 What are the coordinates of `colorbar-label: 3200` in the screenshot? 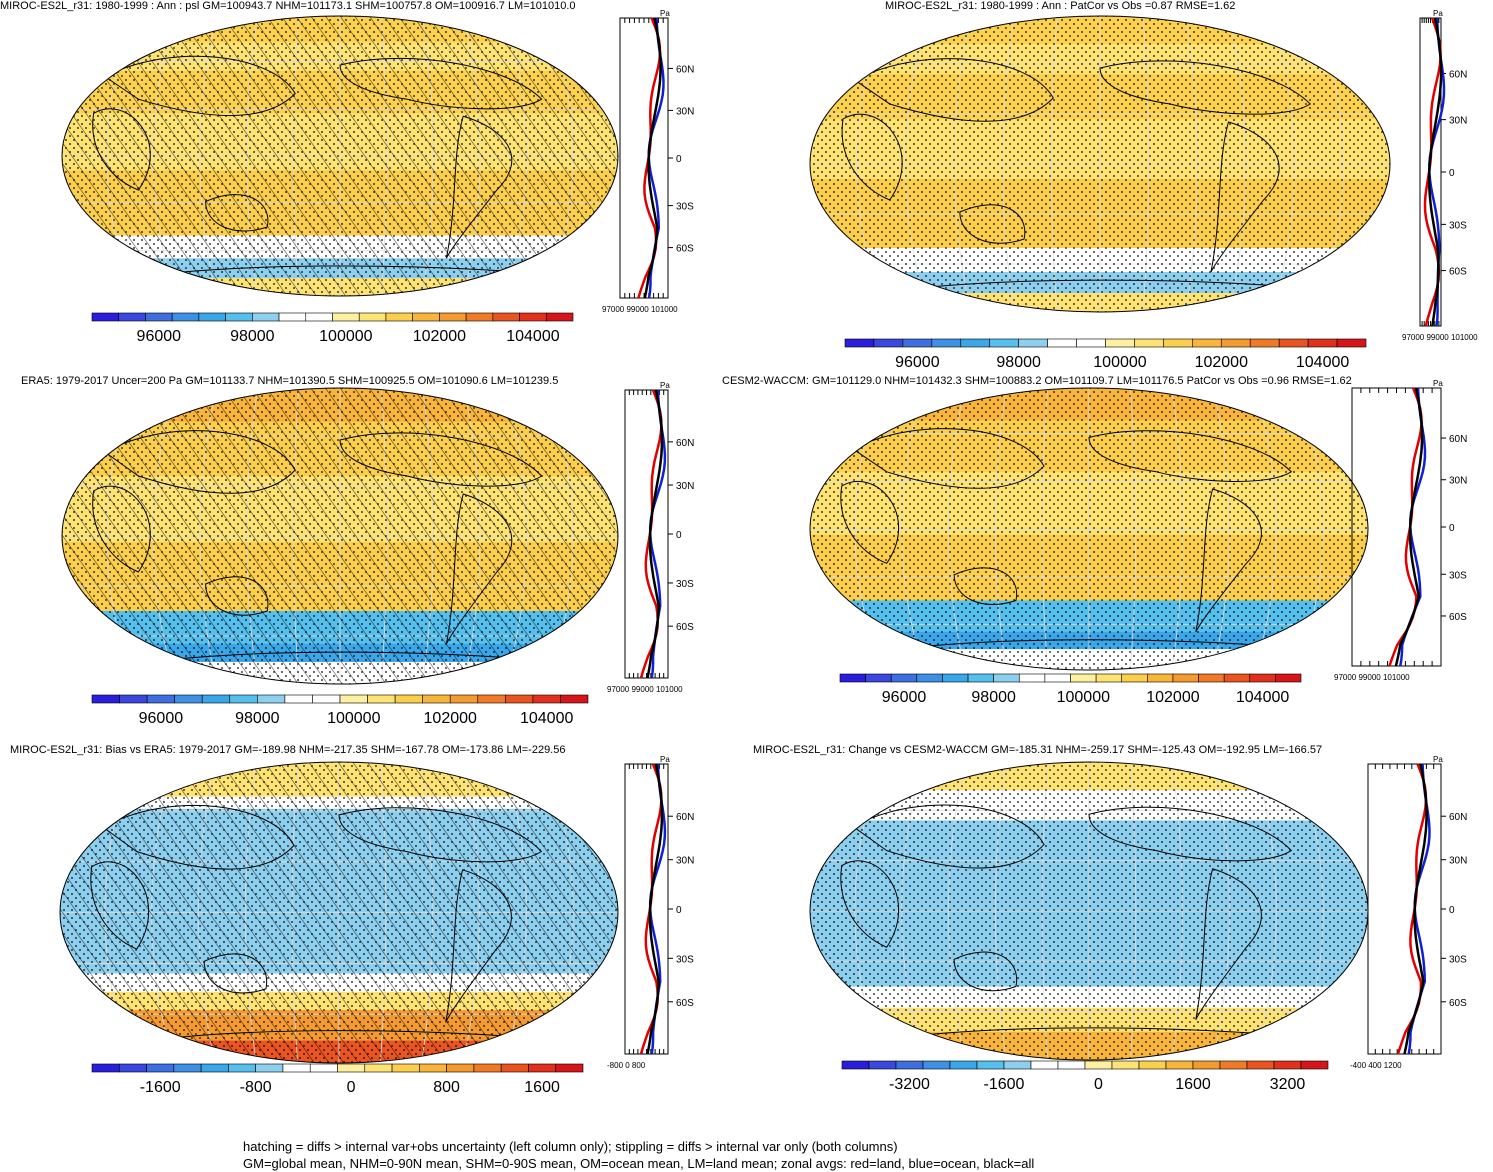 It's located at (1288, 1084).